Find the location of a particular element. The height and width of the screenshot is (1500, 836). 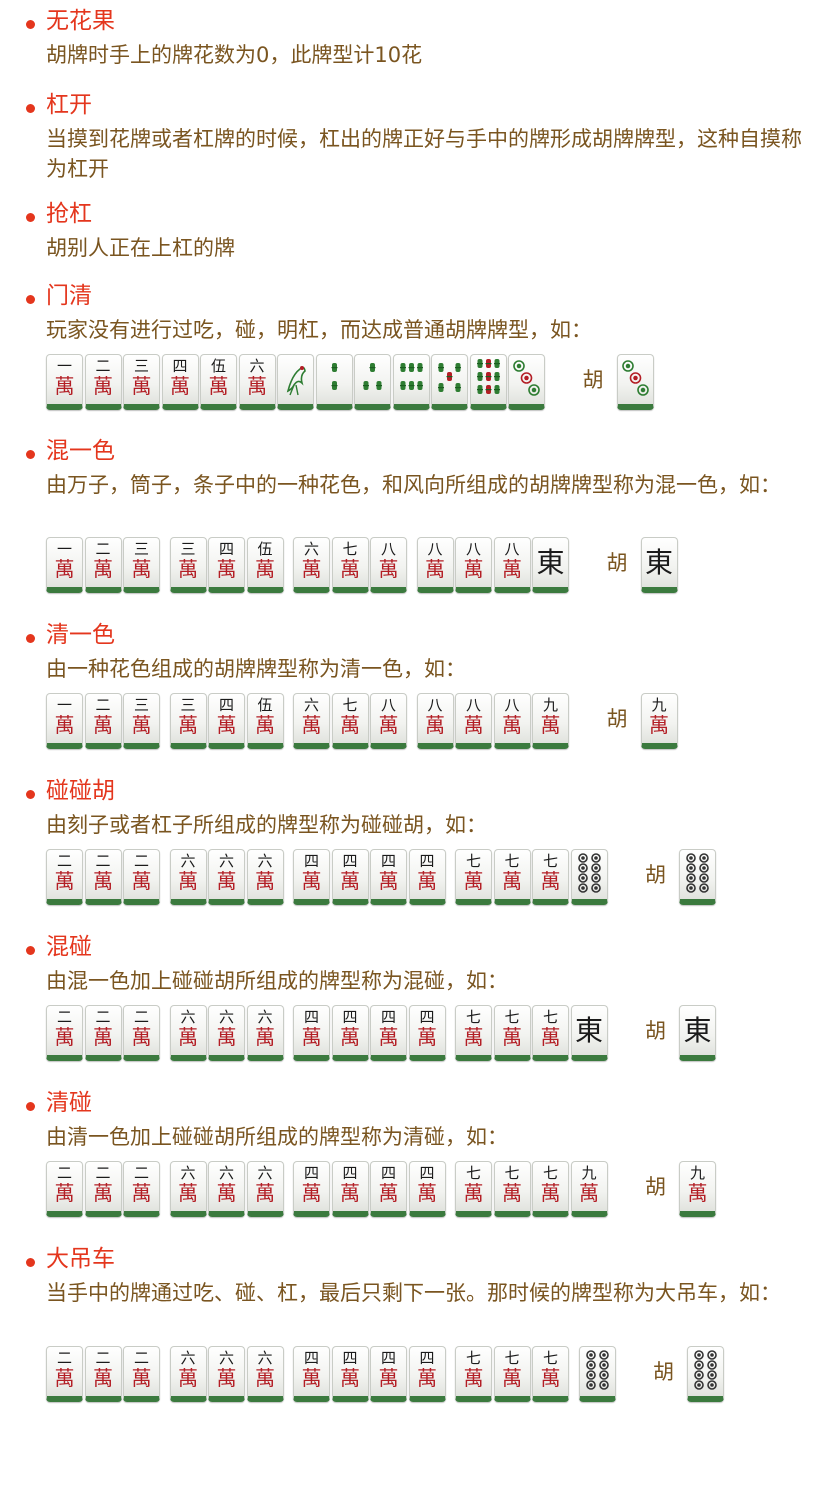

rule-title: 混一色 is located at coordinates (80, 451).